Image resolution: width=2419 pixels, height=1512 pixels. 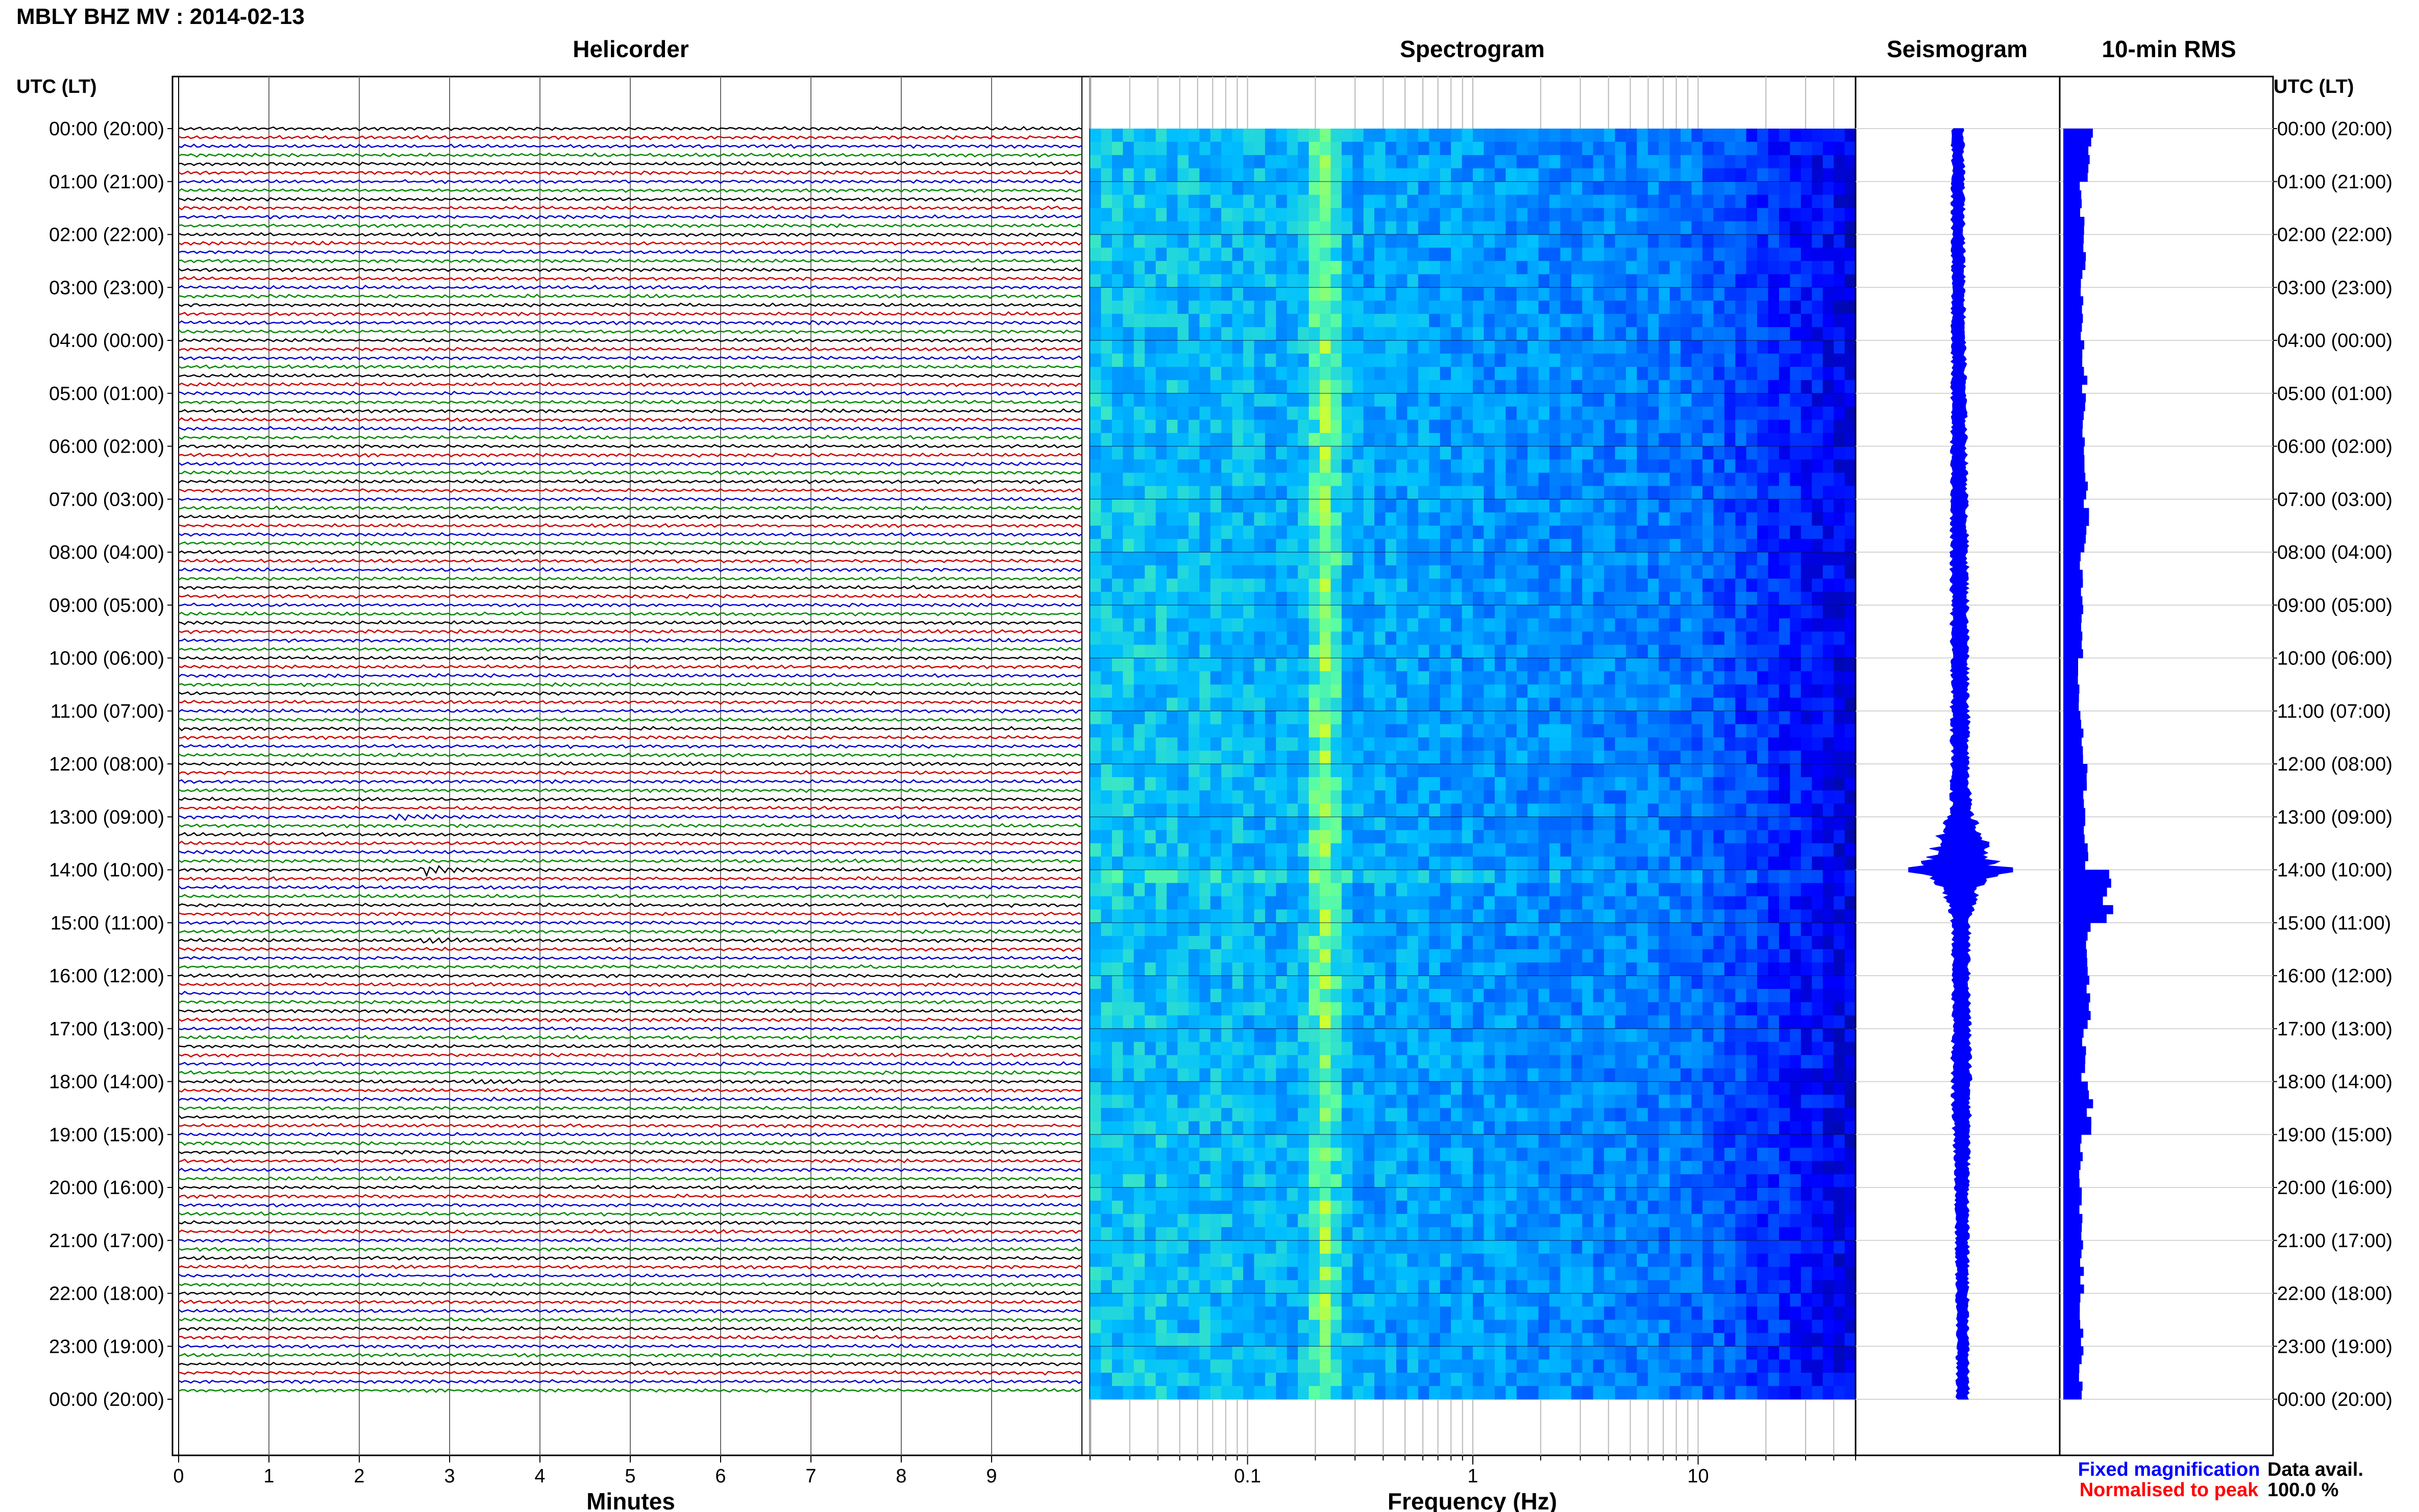 What do you see at coordinates (56, 86) in the screenshot?
I see `left-axis-title: UTC (LT)` at bounding box center [56, 86].